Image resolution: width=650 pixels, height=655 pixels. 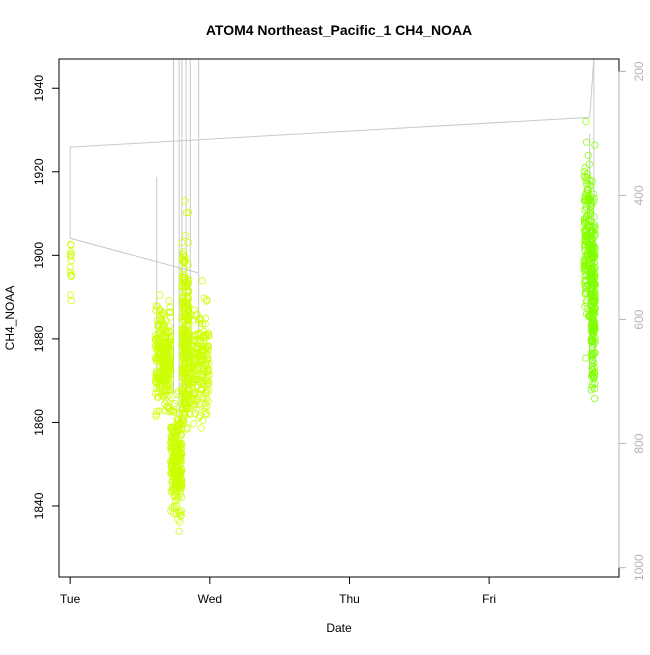 I want to click on y-right-tick-label: 800, so click(x=639, y=443).